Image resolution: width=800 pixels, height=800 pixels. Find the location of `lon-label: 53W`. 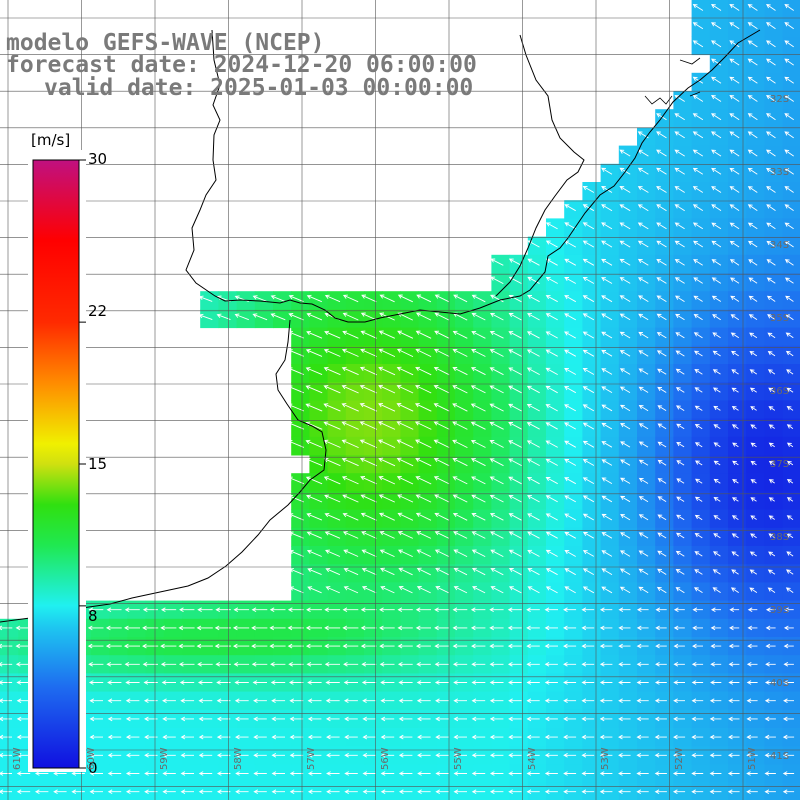

lon-label: 53W is located at coordinates (605, 758).